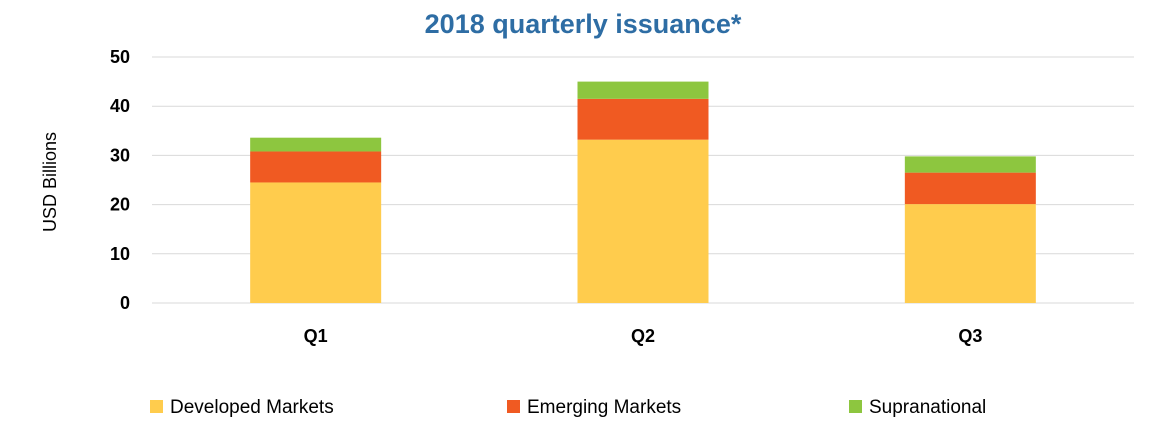  I want to click on y-tick-label: 0, so click(125, 303).